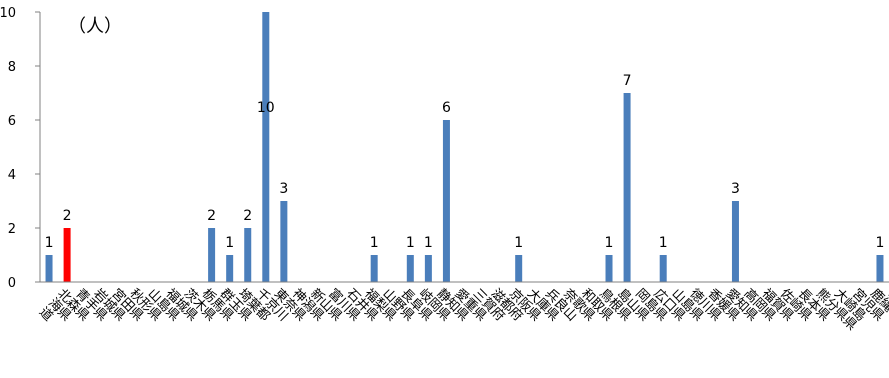  I want to click on data-label: 10, so click(266, 108).